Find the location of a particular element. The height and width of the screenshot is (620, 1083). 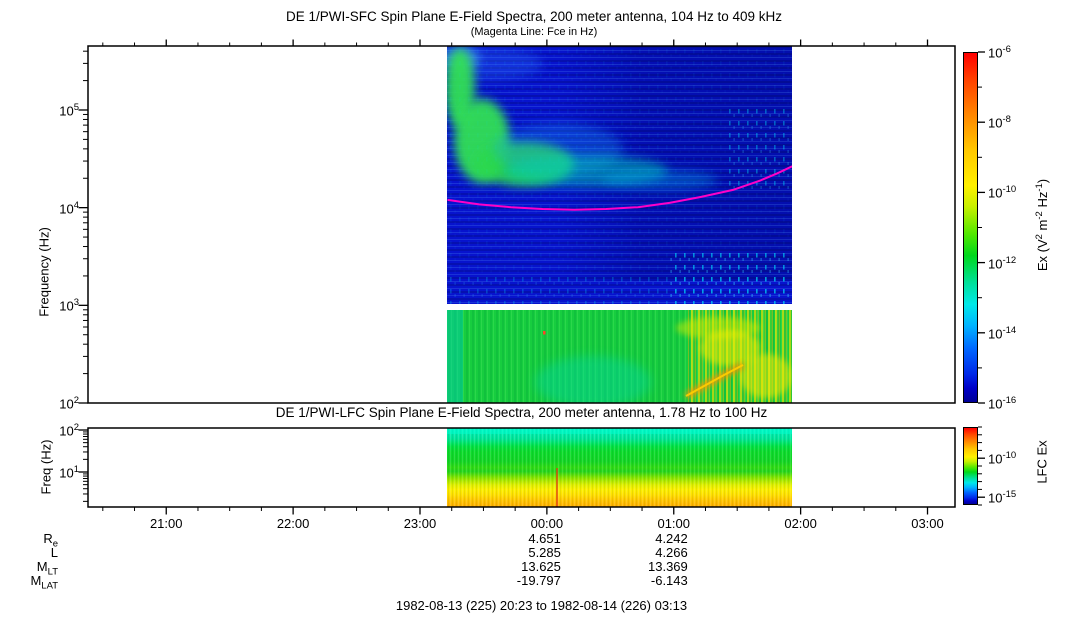

x-tick-label: 22:00 is located at coordinates (293, 523).